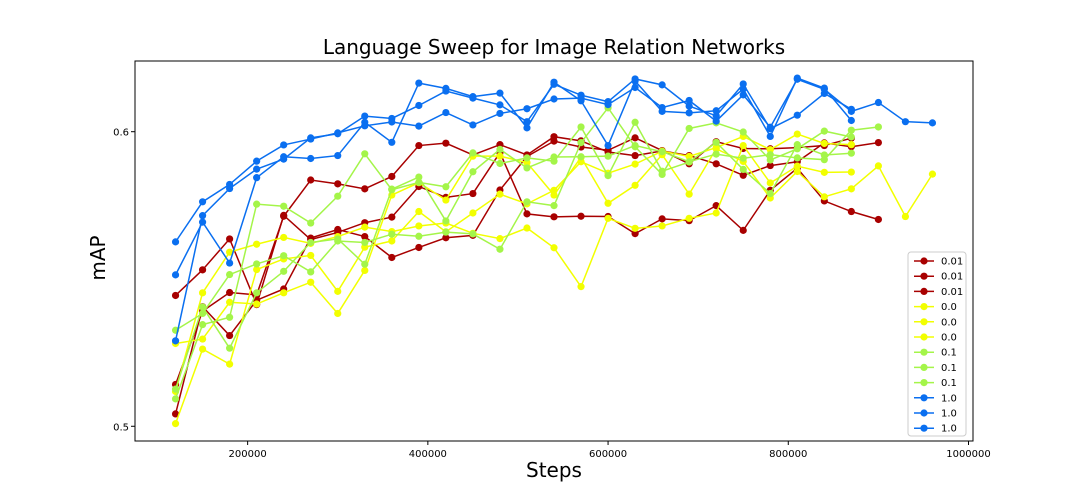 Image resolution: width=1080 pixels, height=504 pixels. Describe the element at coordinates (788, 454) in the screenshot. I see `x-tick-label: 800000` at that location.